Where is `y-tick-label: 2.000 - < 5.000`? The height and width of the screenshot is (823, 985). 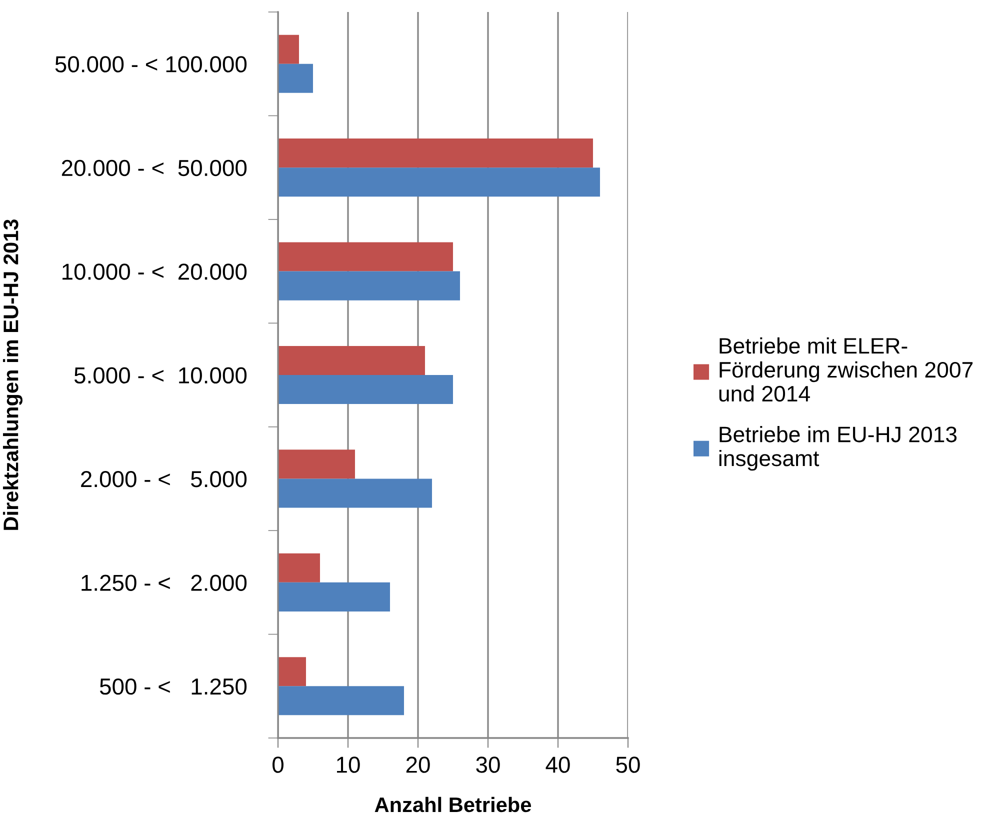 y-tick-label: 2.000 - < 5.000 is located at coordinates (164, 479).